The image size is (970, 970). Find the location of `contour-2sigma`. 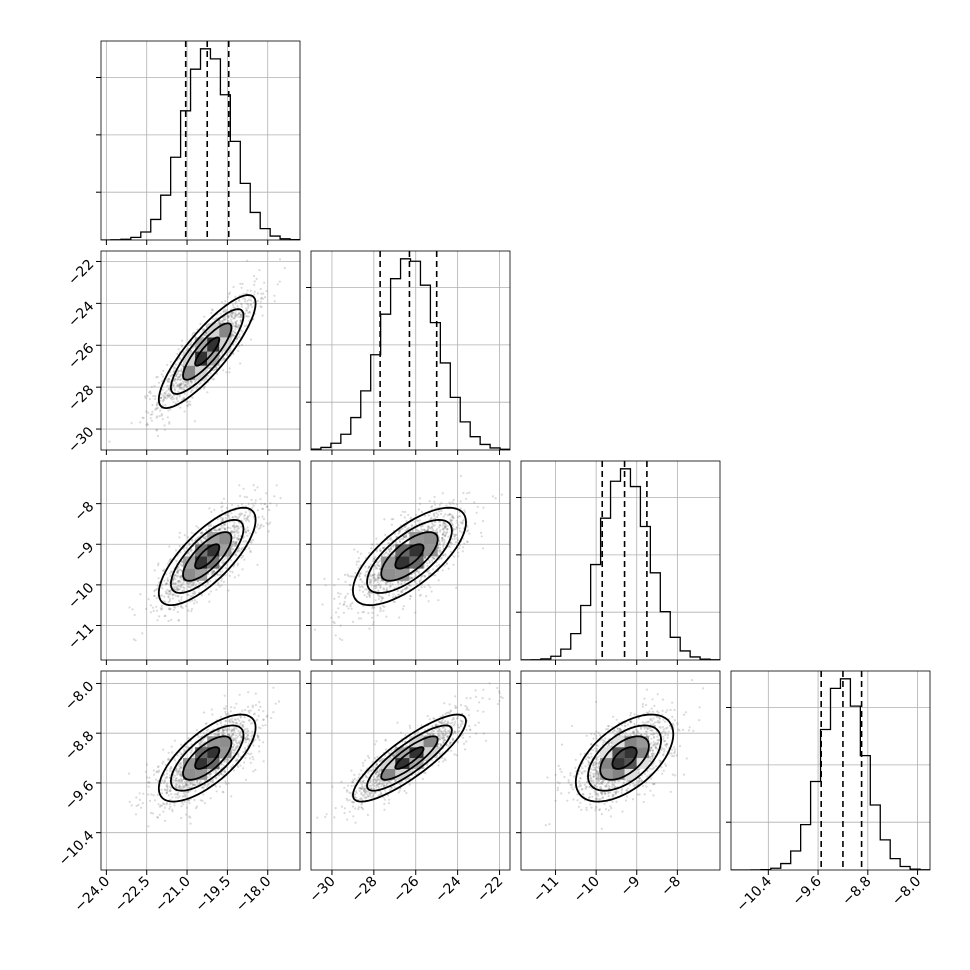

contour-2sigma is located at coordinates (409, 556).